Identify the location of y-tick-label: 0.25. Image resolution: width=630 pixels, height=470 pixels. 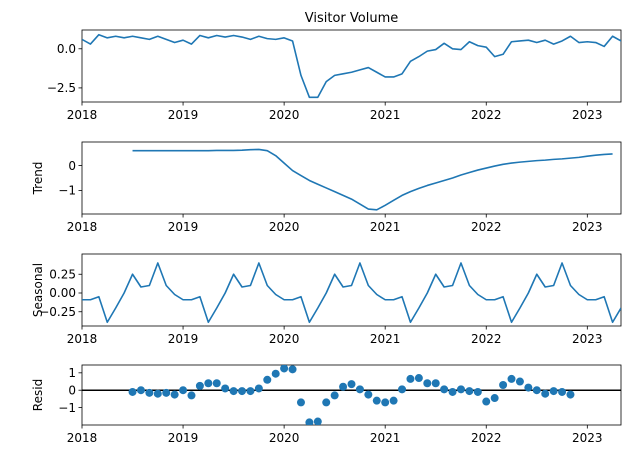
(62, 274).